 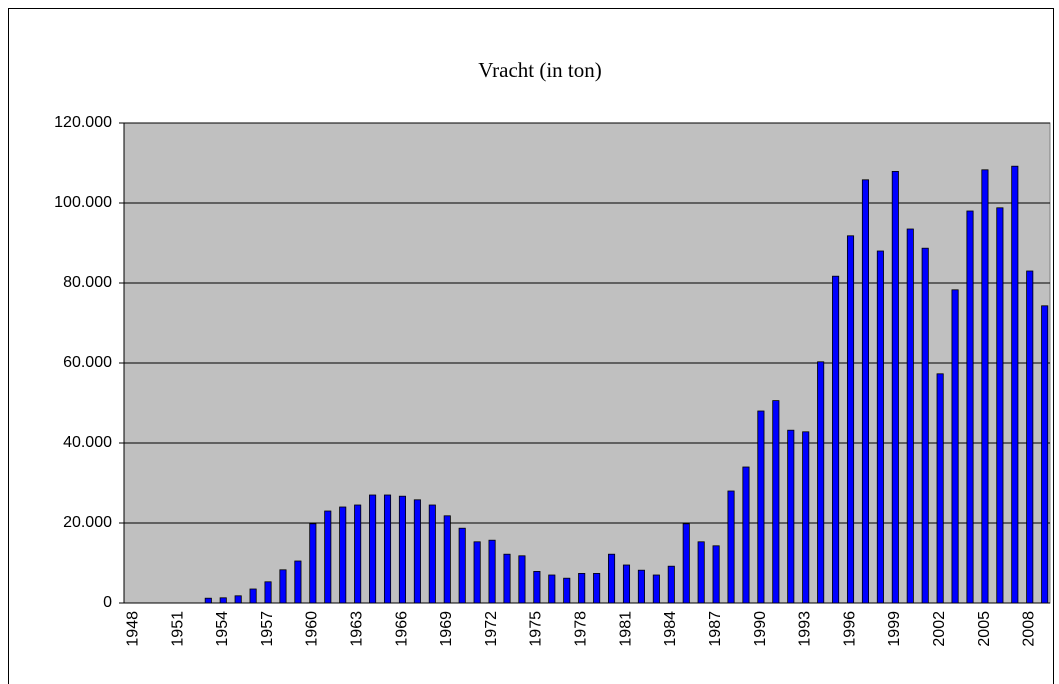 I want to click on x-tick-label: 1996, so click(x=849, y=629).